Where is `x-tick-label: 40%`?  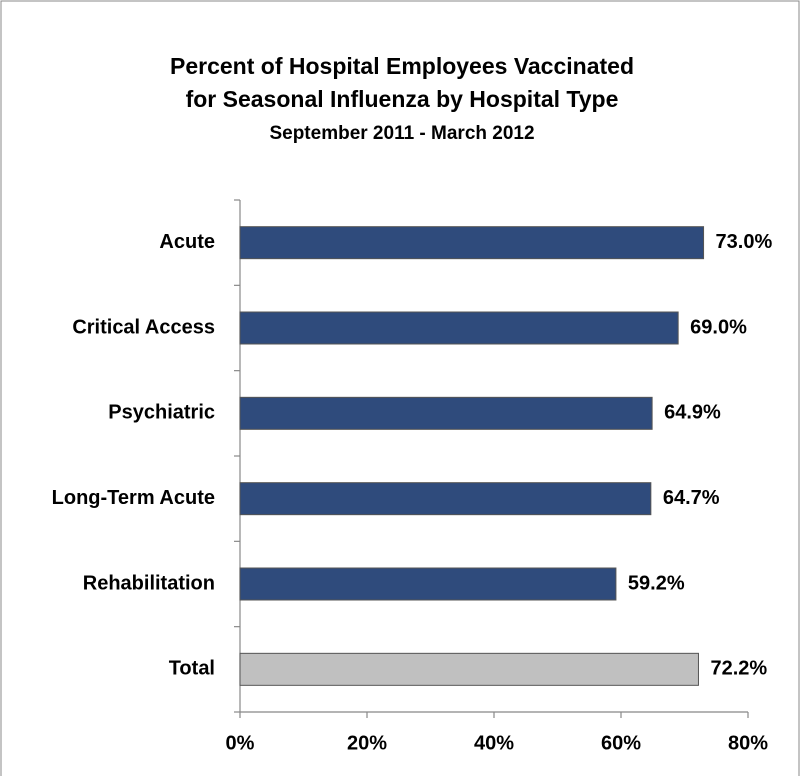 x-tick-label: 40% is located at coordinates (494, 743).